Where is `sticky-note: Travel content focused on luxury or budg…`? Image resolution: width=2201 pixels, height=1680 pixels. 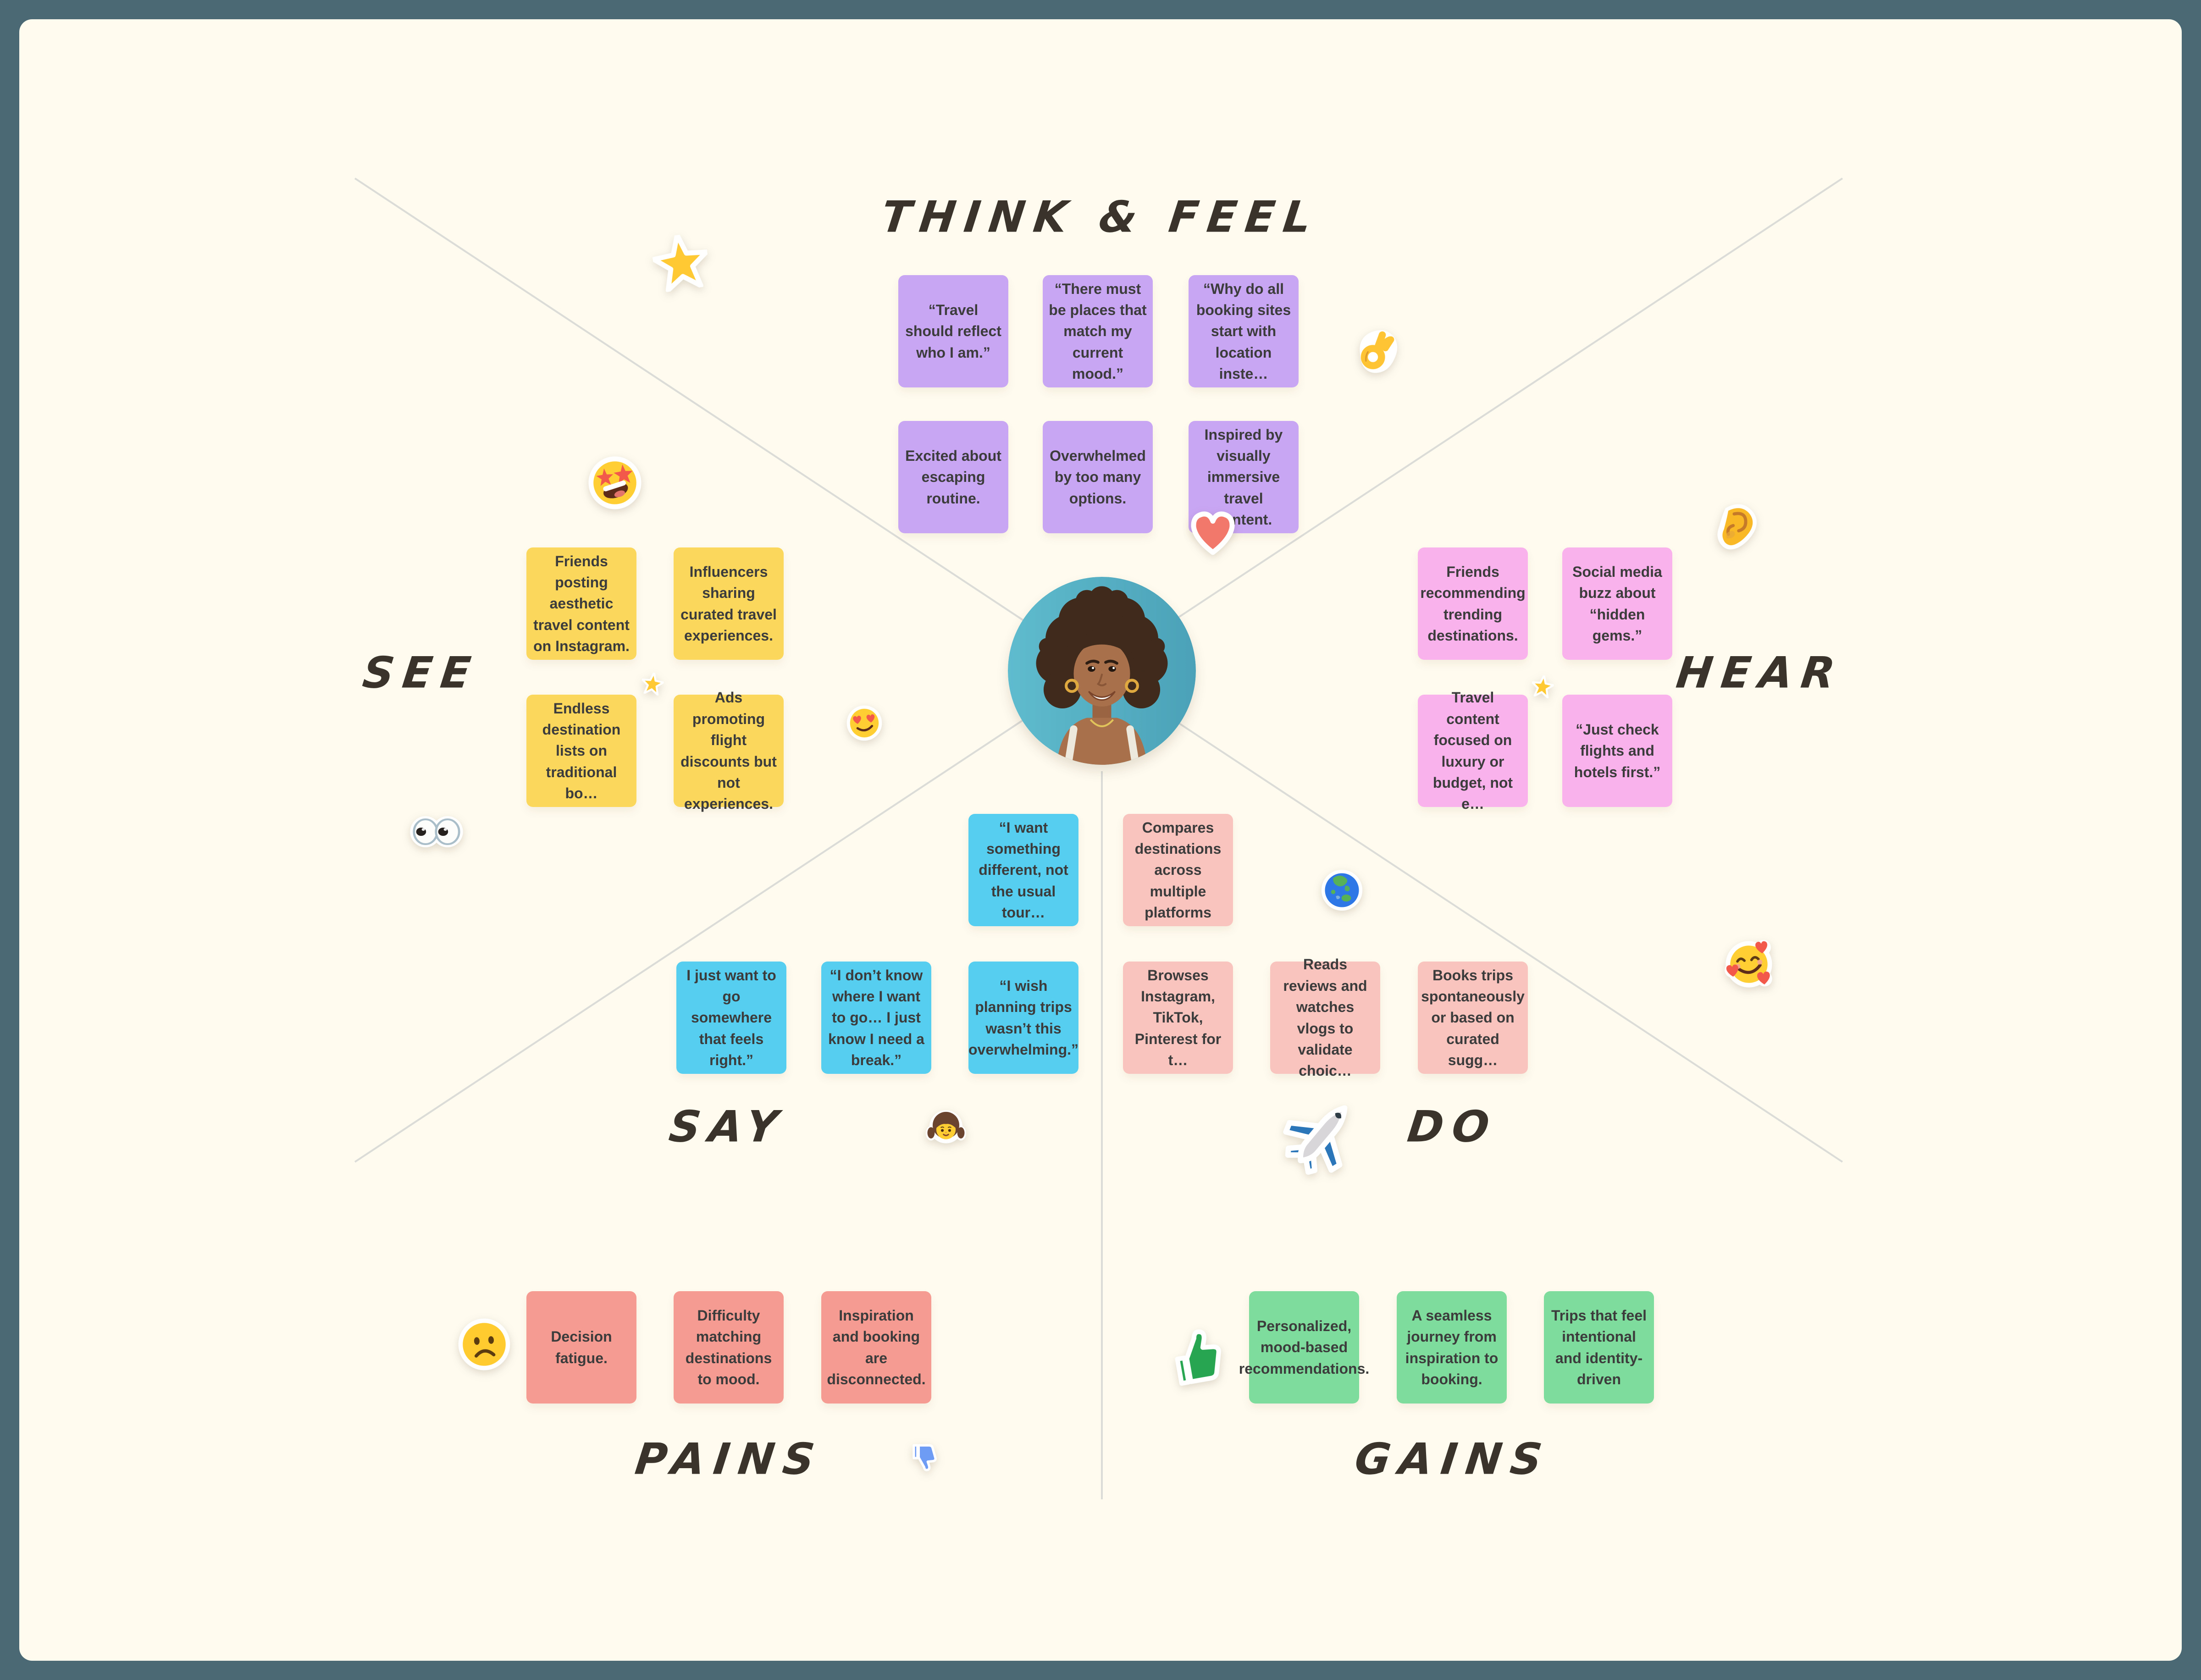 sticky-note: Travel content focused on luxury or budg… is located at coordinates (1473, 750).